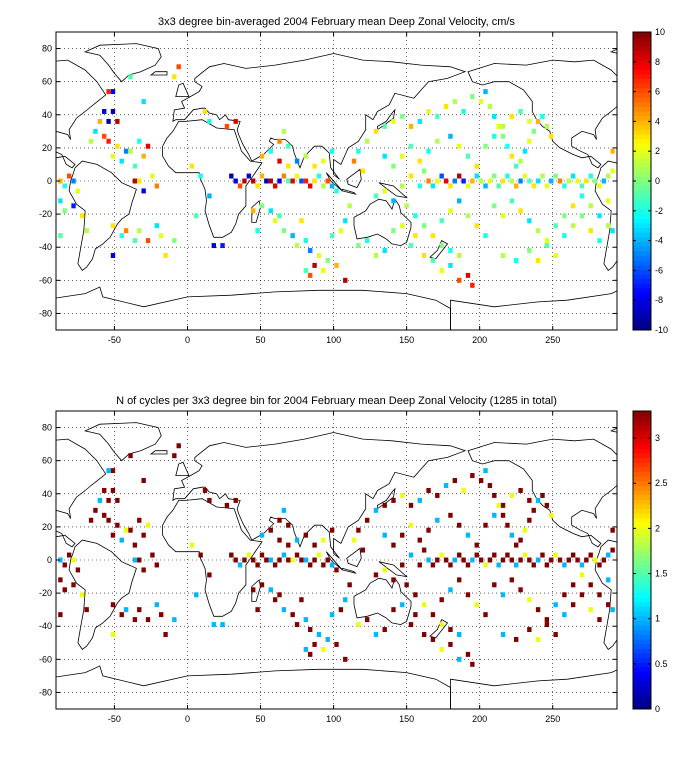  Describe the element at coordinates (333, 719) in the screenshot. I see `x-tick-label: 100` at that location.